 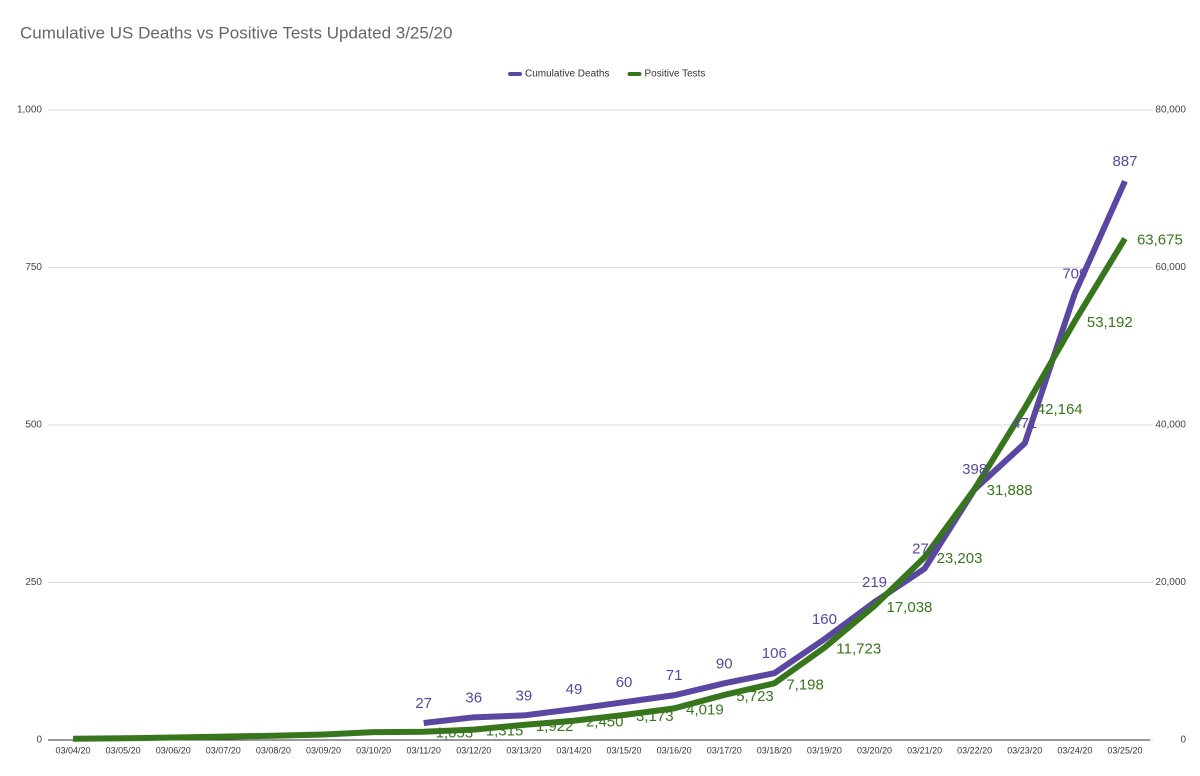 I want to click on x-tick-label: 03/13/20, so click(x=523, y=750).